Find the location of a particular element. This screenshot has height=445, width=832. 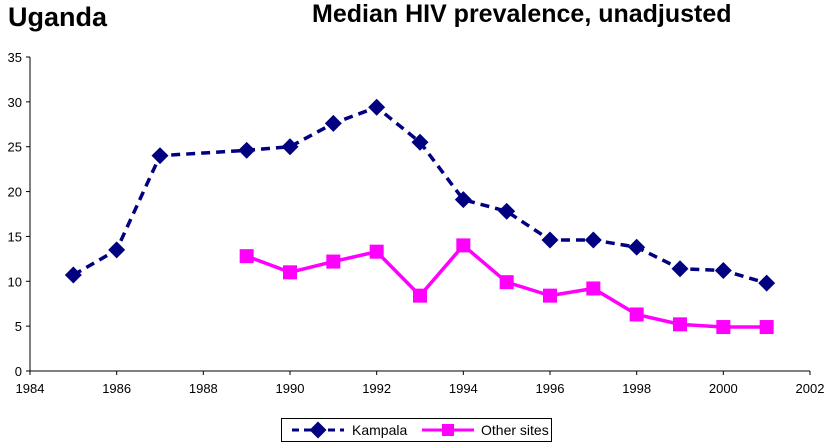

legend-other-swatch is located at coordinates (448, 430).